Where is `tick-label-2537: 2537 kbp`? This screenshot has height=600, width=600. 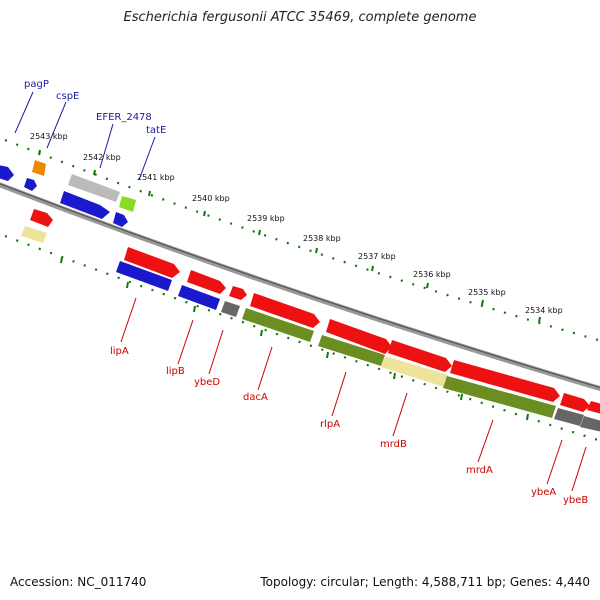
tick-label-2537: 2537 kbp is located at coordinates (377, 256).